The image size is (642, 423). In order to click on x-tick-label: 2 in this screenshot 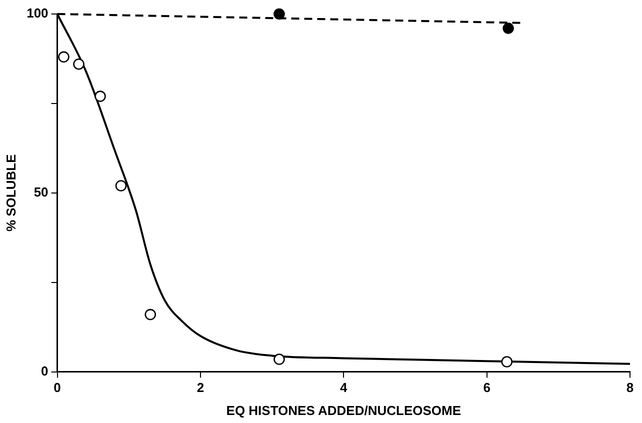, I will do `click(200, 388)`.